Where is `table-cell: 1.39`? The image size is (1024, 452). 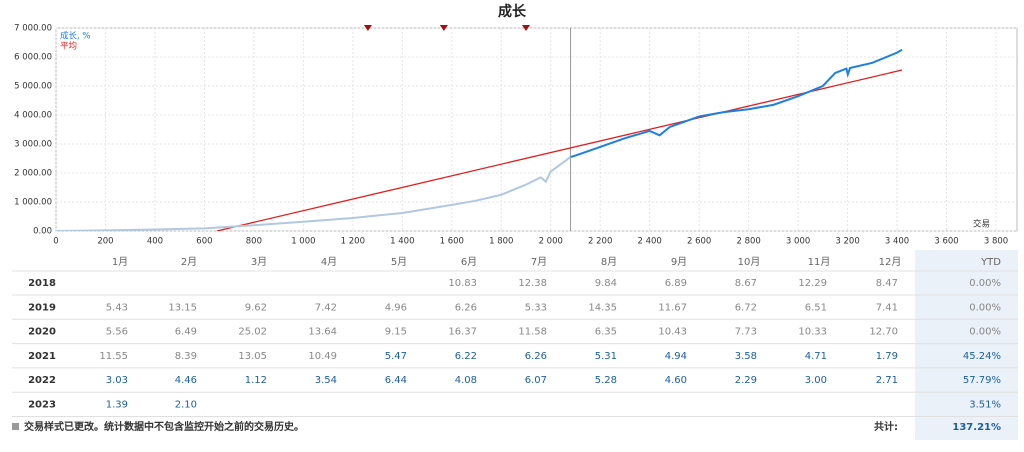 table-cell: 1.39 is located at coordinates (117, 405).